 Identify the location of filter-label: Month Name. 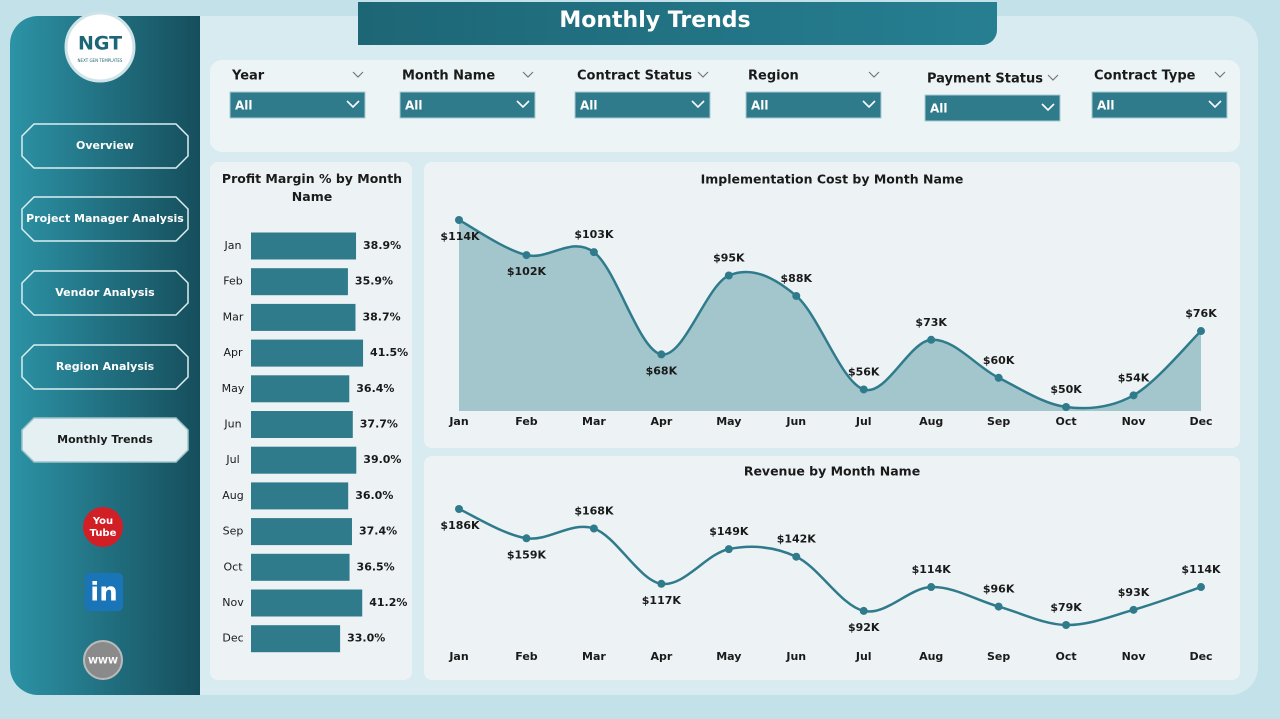
(448, 76).